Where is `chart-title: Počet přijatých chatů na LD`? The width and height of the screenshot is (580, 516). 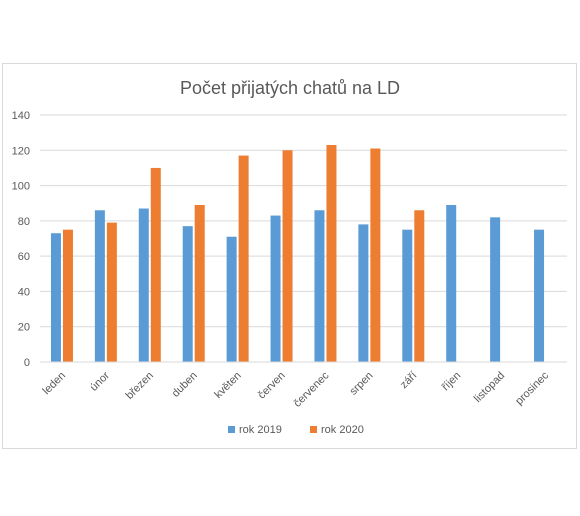 chart-title: Počet přijatých chatů na LD is located at coordinates (290, 88).